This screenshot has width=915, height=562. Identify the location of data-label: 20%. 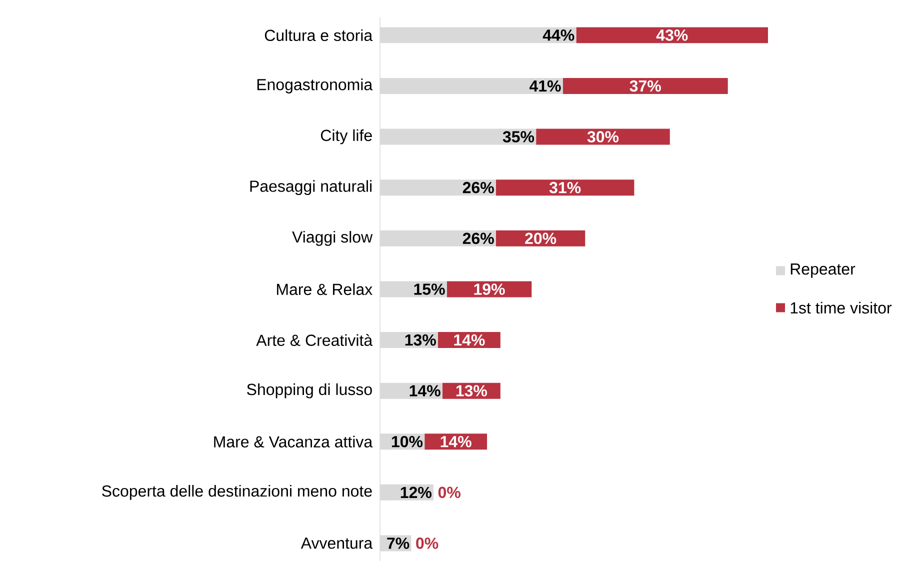
(540, 238).